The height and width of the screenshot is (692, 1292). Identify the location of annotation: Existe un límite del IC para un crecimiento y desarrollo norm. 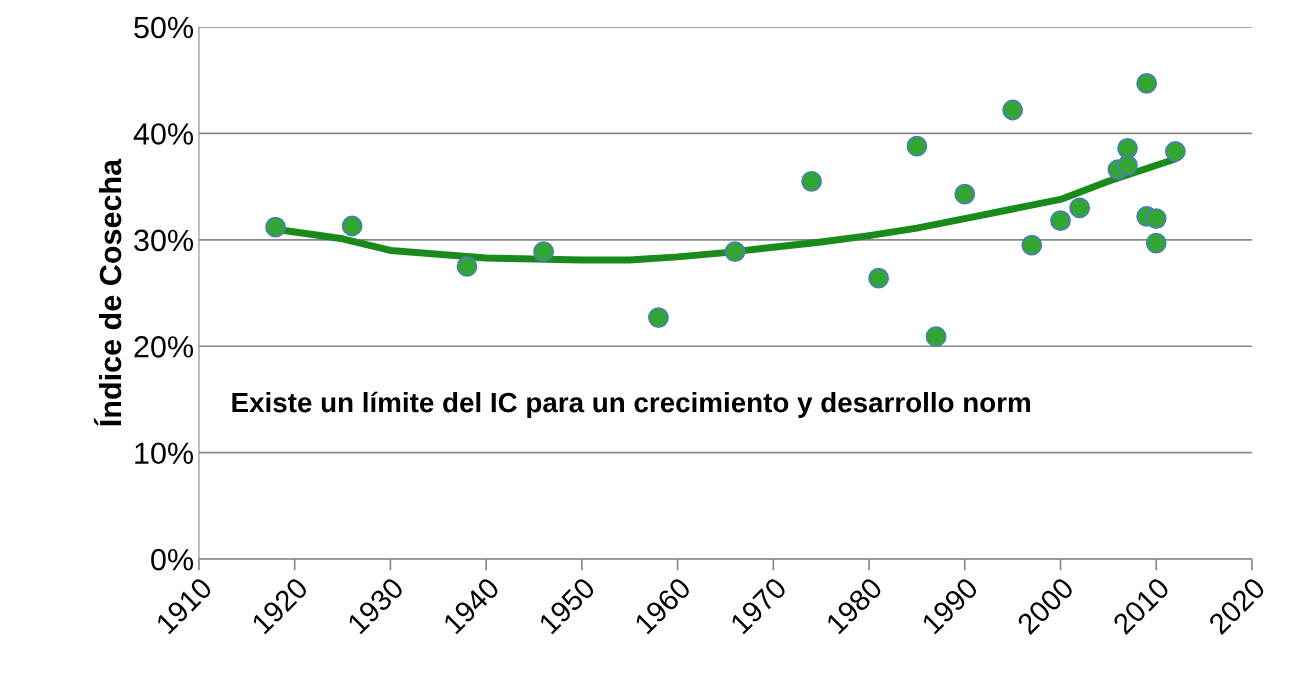
(631, 404).